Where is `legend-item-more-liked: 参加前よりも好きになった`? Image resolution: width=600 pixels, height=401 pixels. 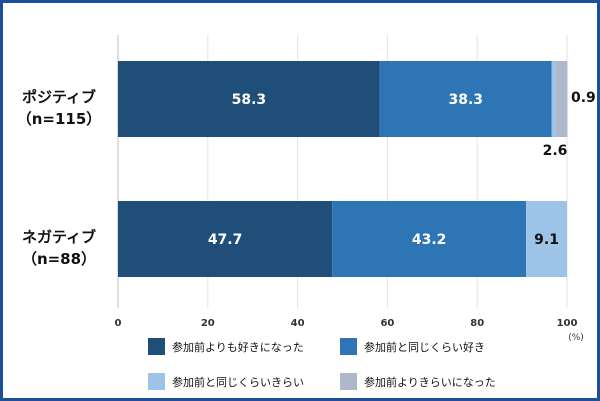 legend-item-more-liked: 参加前よりも好きになった is located at coordinates (226, 346).